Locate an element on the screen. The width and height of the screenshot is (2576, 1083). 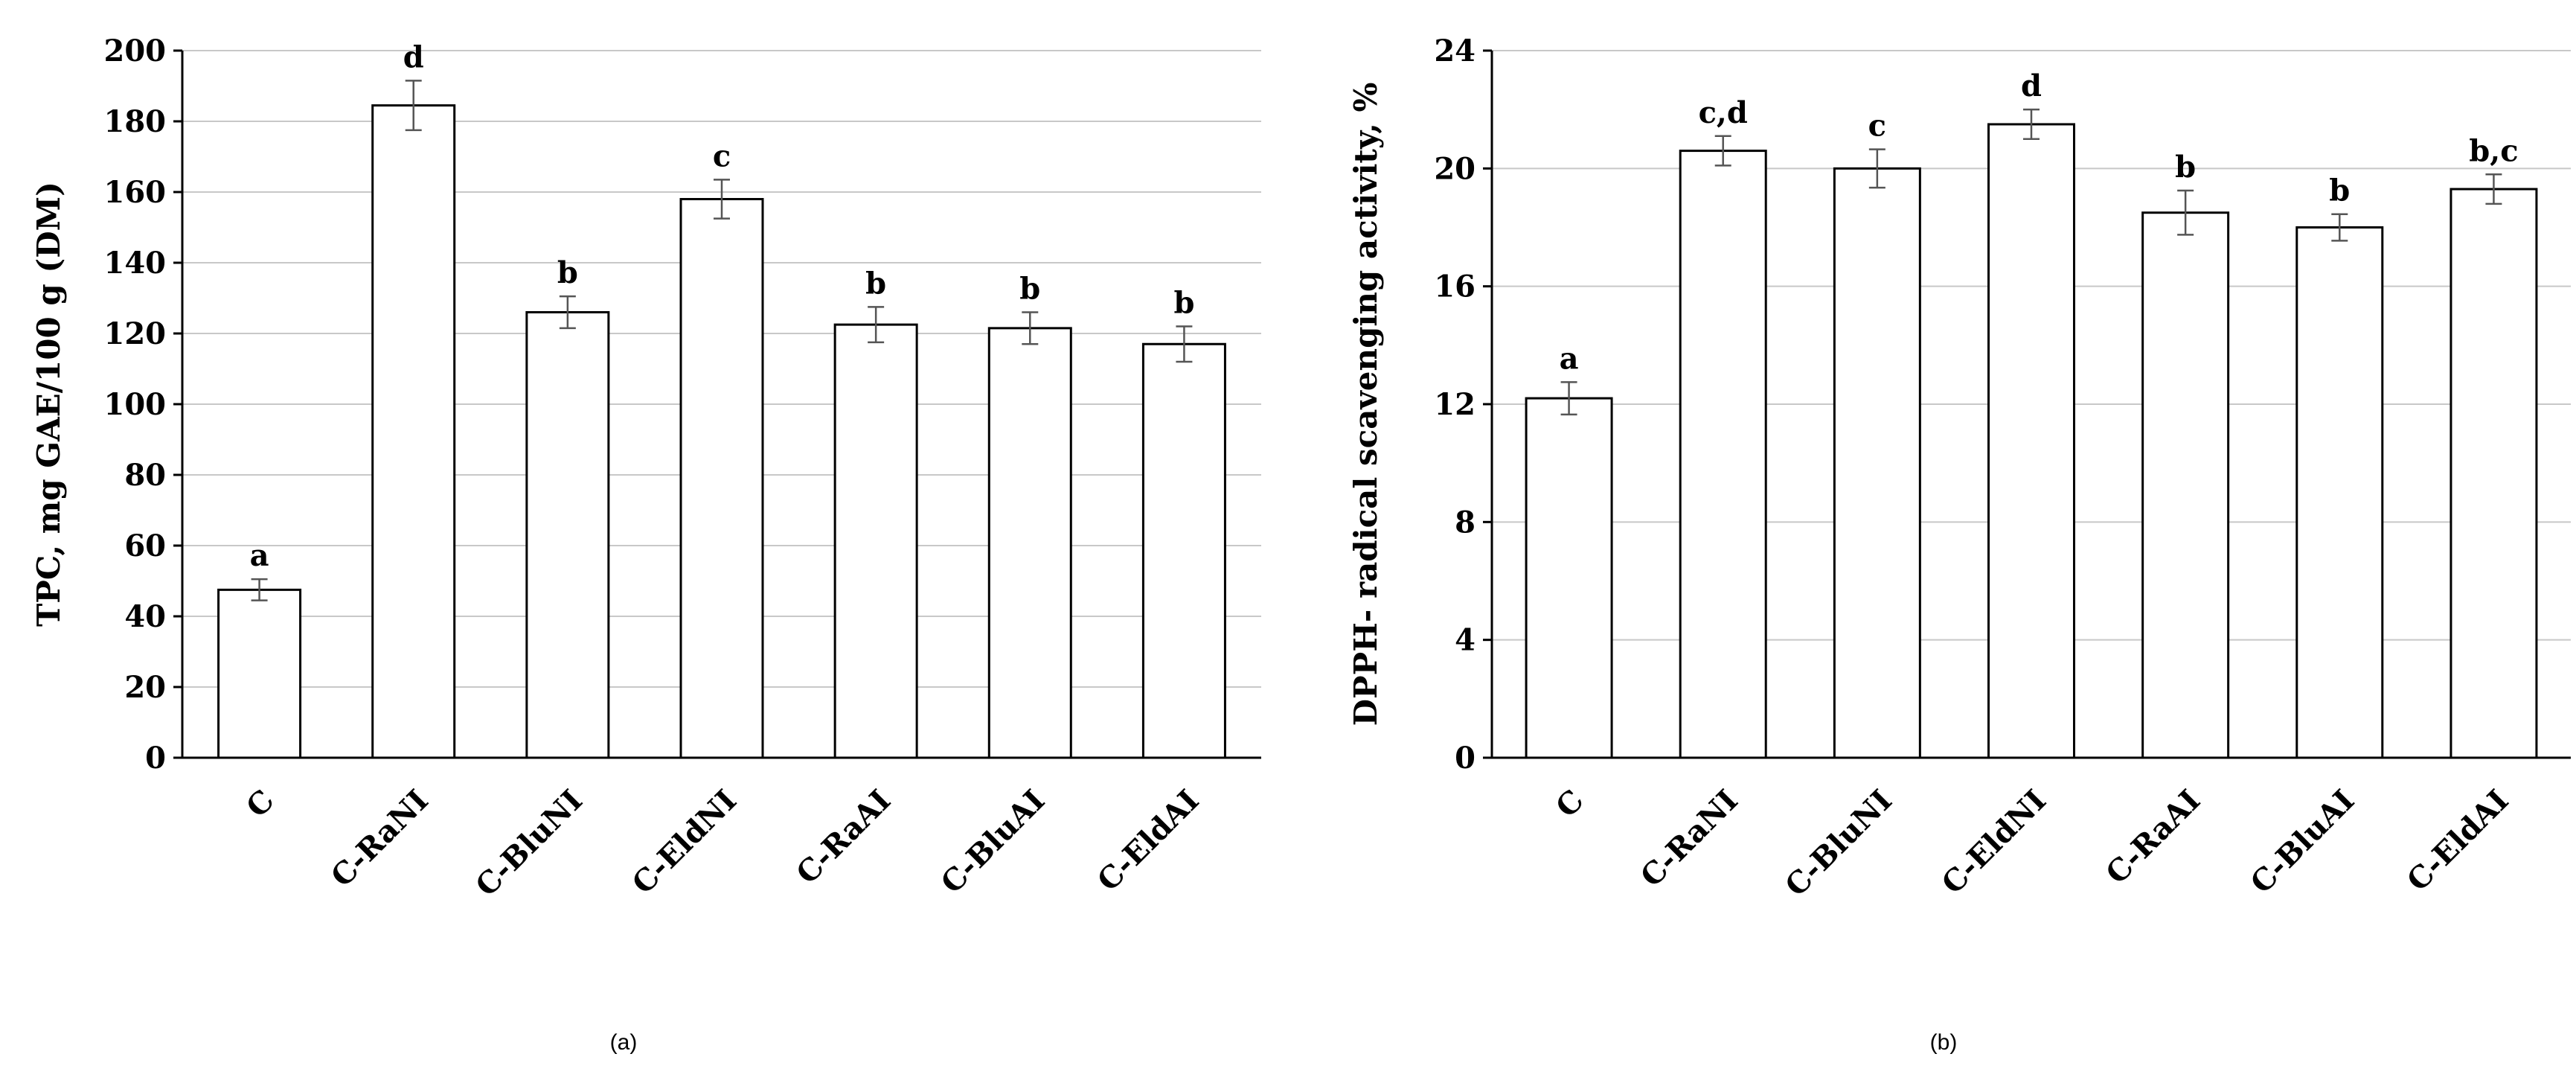
y-tick-label: 80 is located at coordinates (145, 476).